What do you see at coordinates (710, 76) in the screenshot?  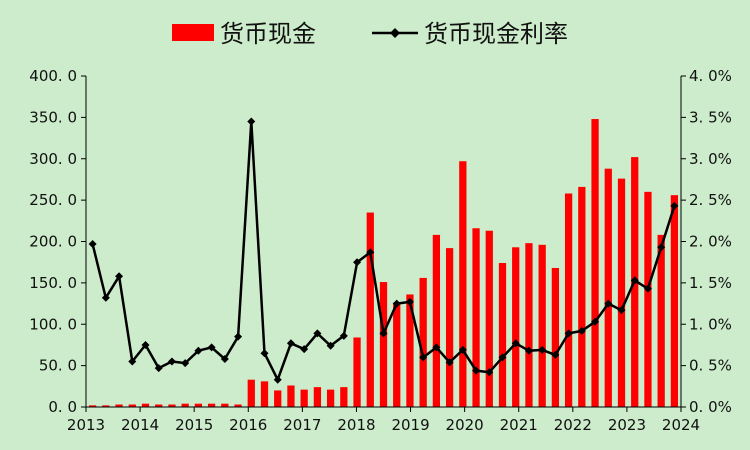 I see `y-tick-right-label: 4. 0%` at bounding box center [710, 76].